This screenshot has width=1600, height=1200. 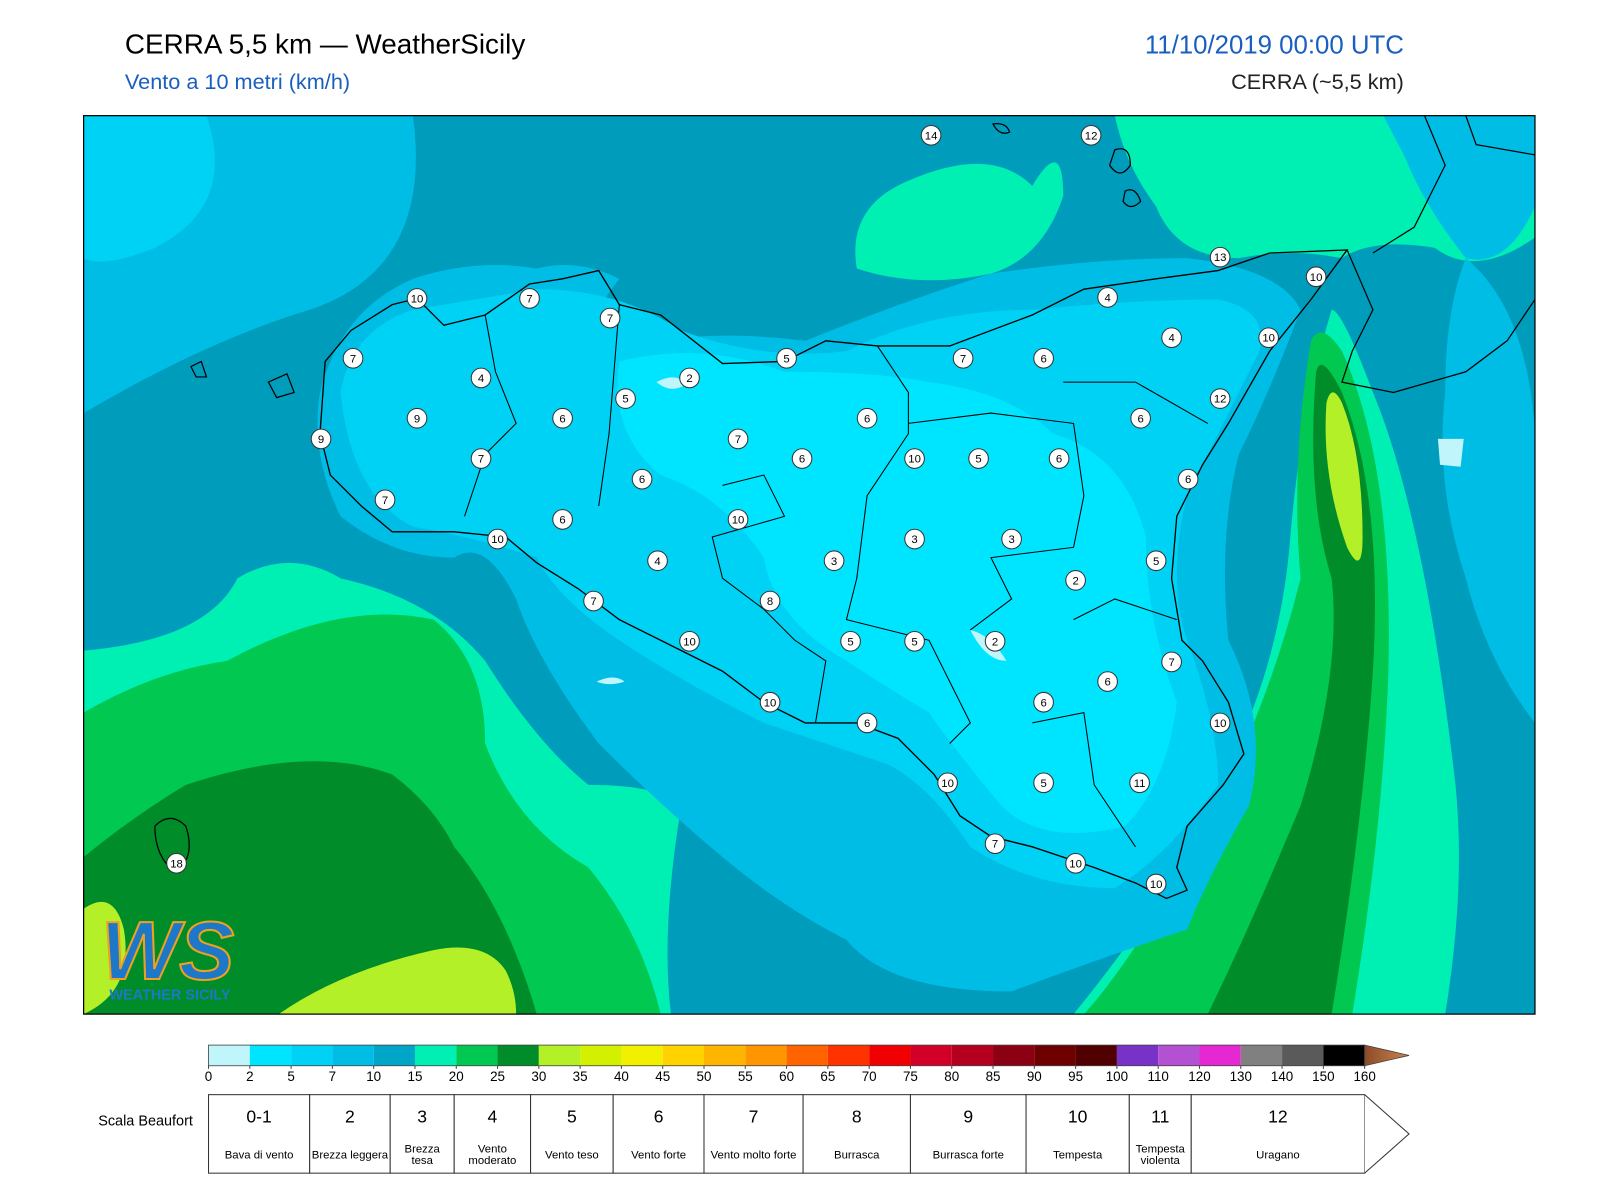 What do you see at coordinates (258, 1117) in the screenshot?
I see `beaufort-force: 0-1` at bounding box center [258, 1117].